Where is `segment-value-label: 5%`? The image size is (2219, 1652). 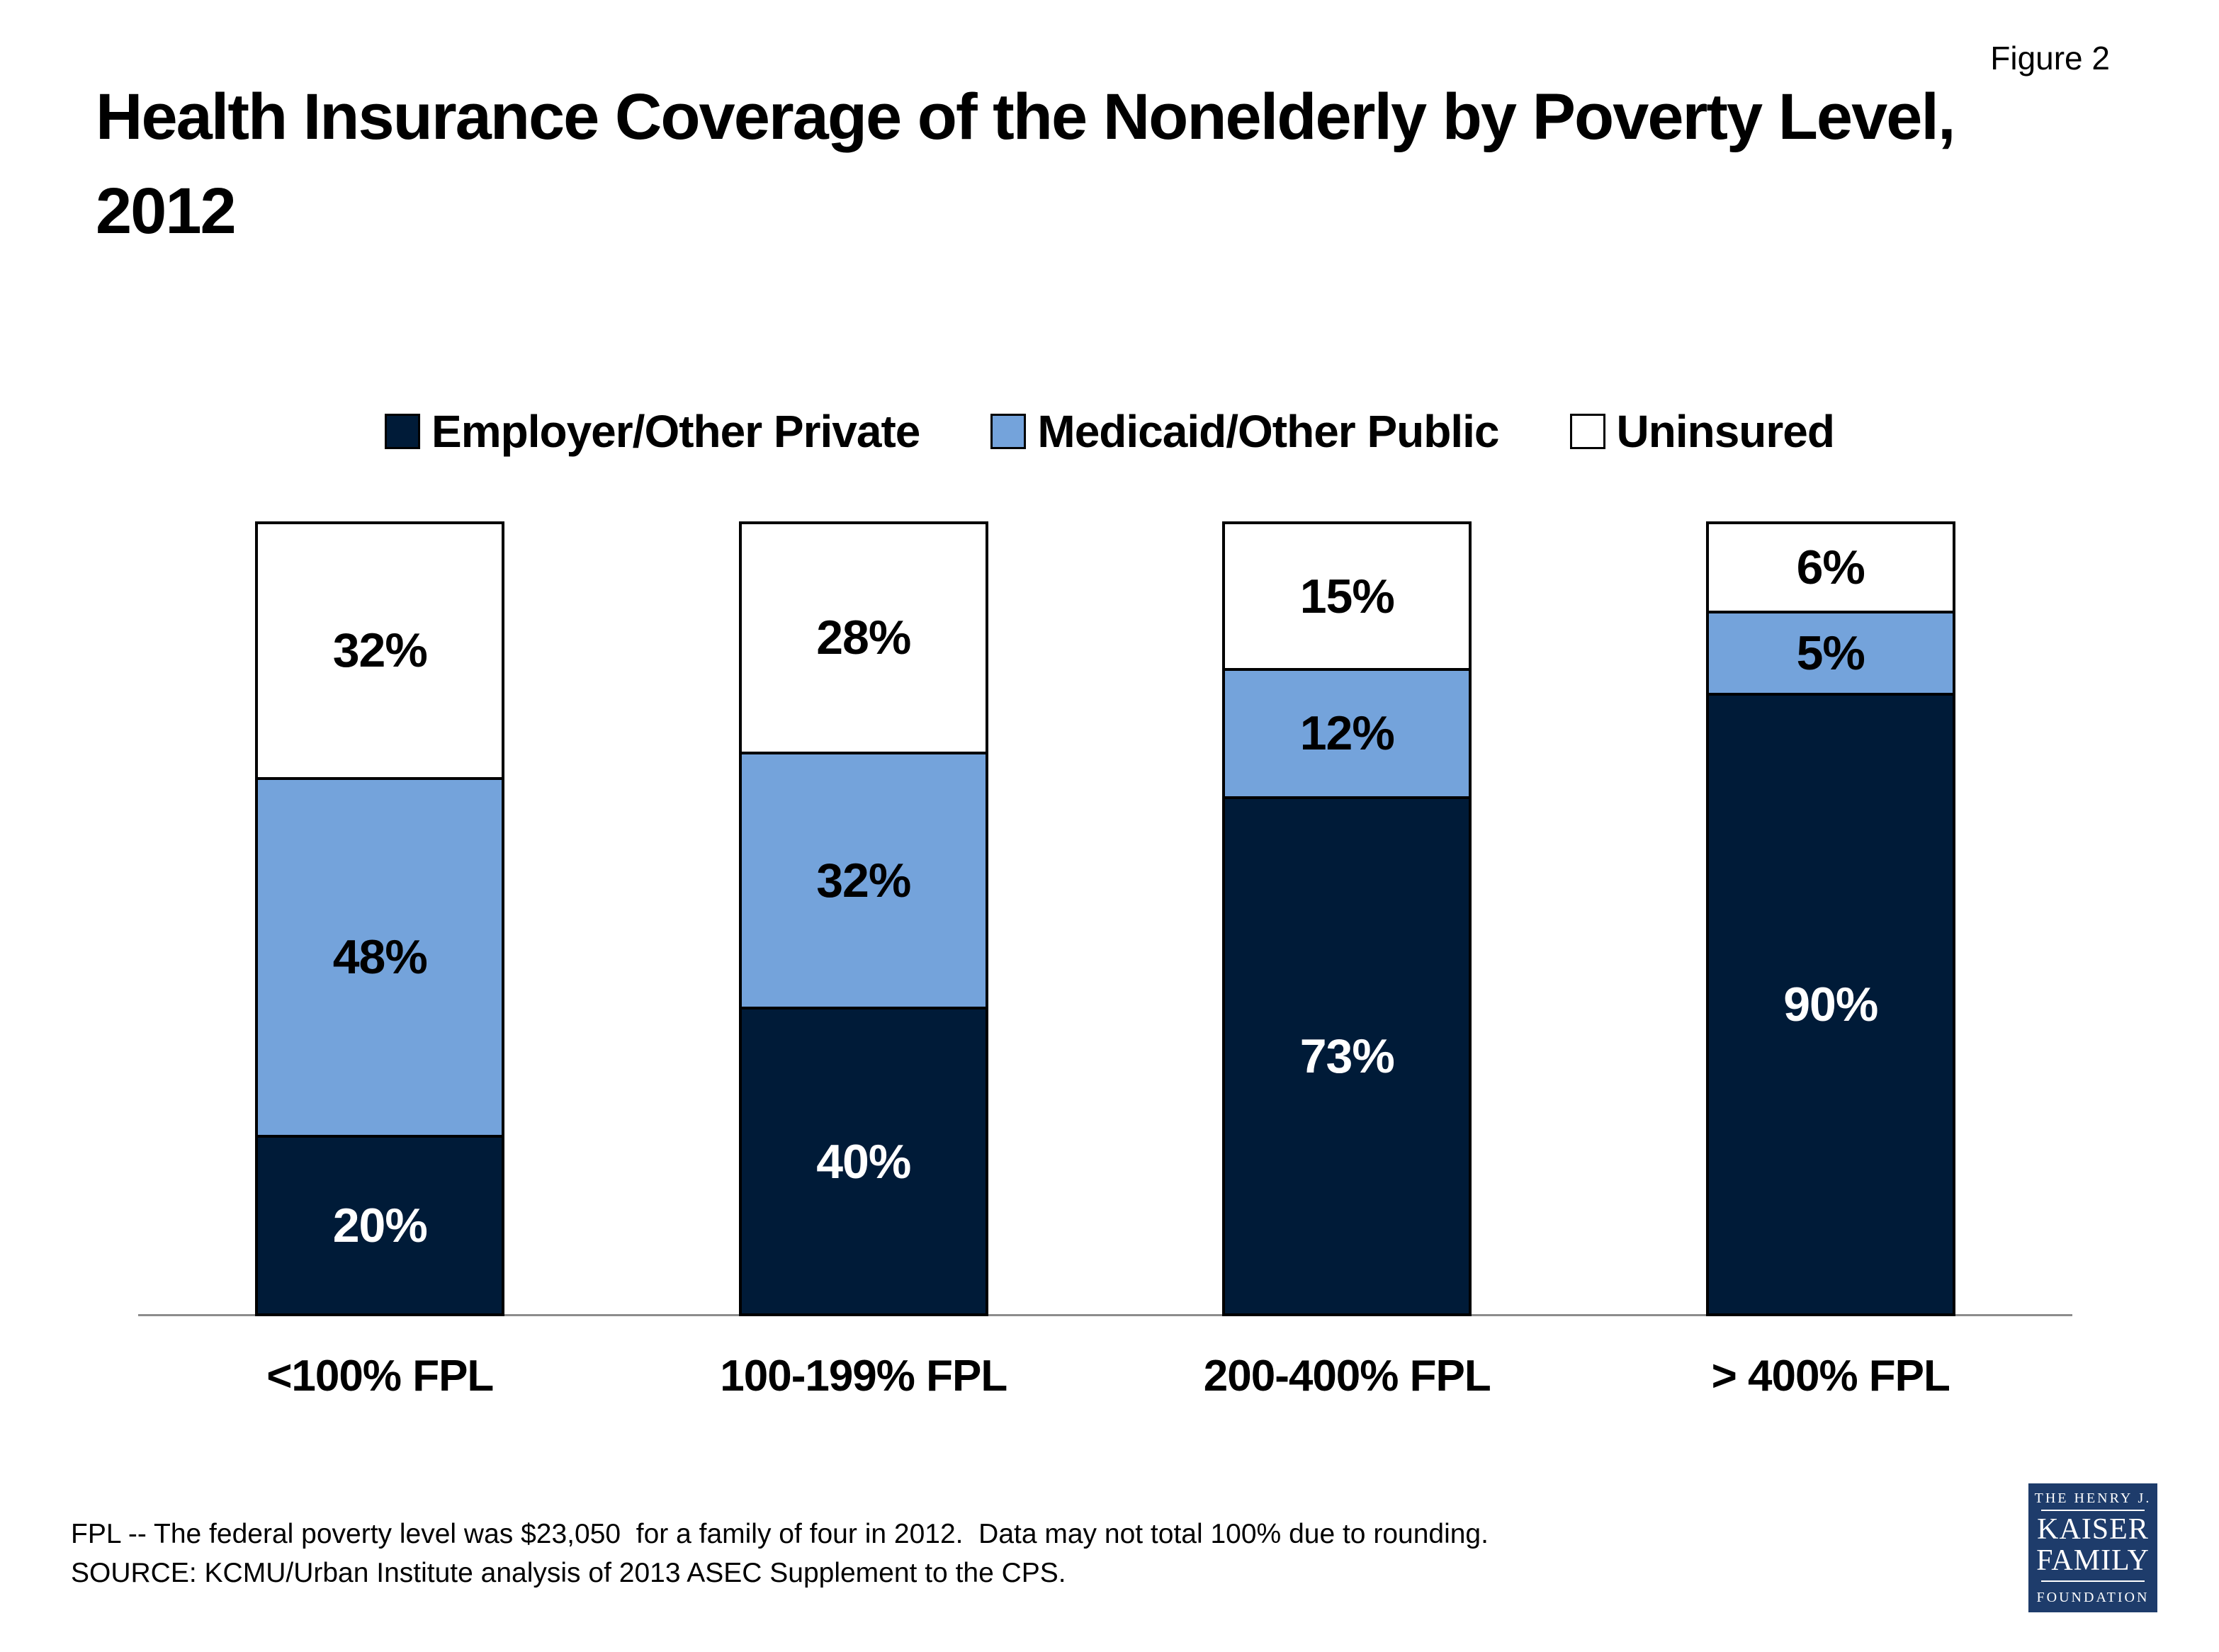 segment-value-label: 5% is located at coordinates (1830, 653).